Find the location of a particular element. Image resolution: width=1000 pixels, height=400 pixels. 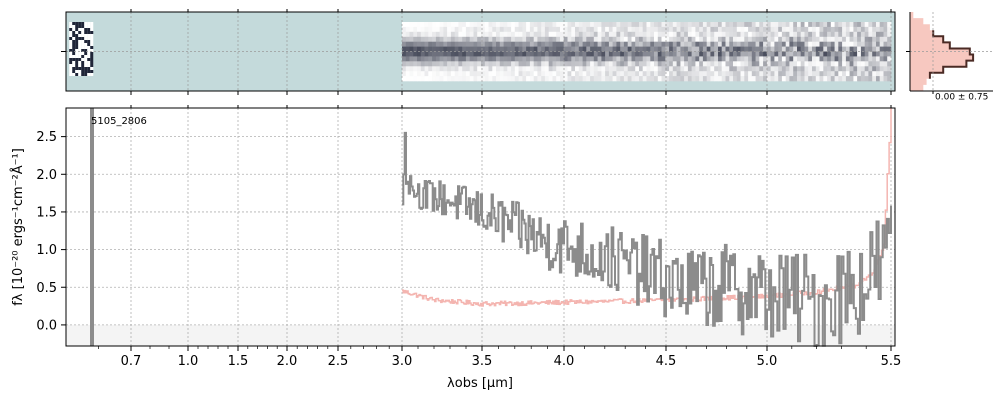

profile-xtick-label: 0.00 ± 0.75 is located at coordinates (961, 98).